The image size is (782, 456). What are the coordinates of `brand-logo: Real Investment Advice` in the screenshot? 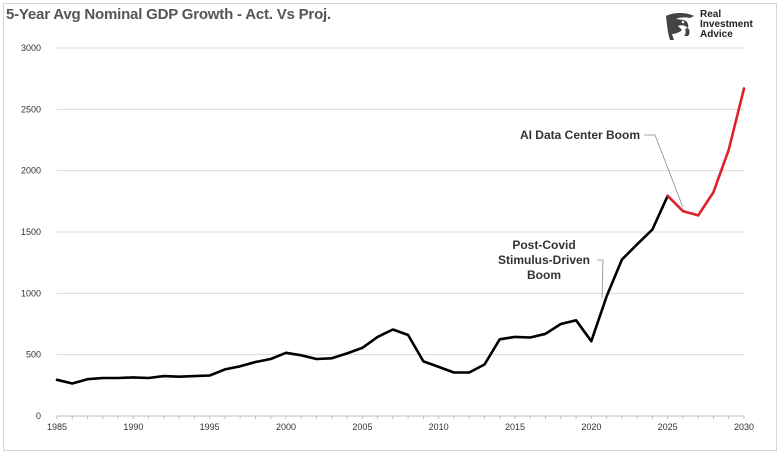 It's located at (719, 28).